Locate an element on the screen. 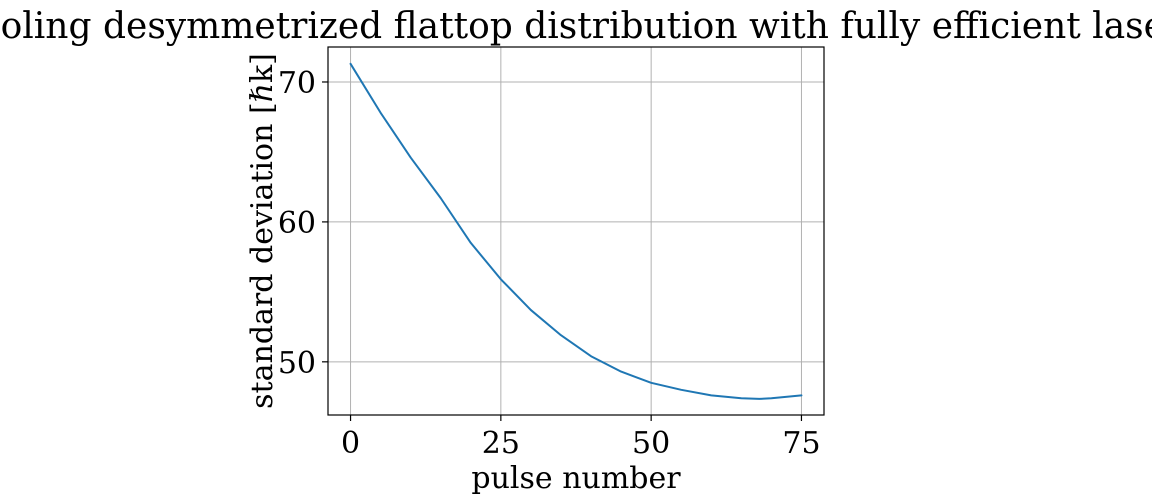 This screenshot has width=1152, height=503. x-tick-label: 50 is located at coordinates (651, 443).